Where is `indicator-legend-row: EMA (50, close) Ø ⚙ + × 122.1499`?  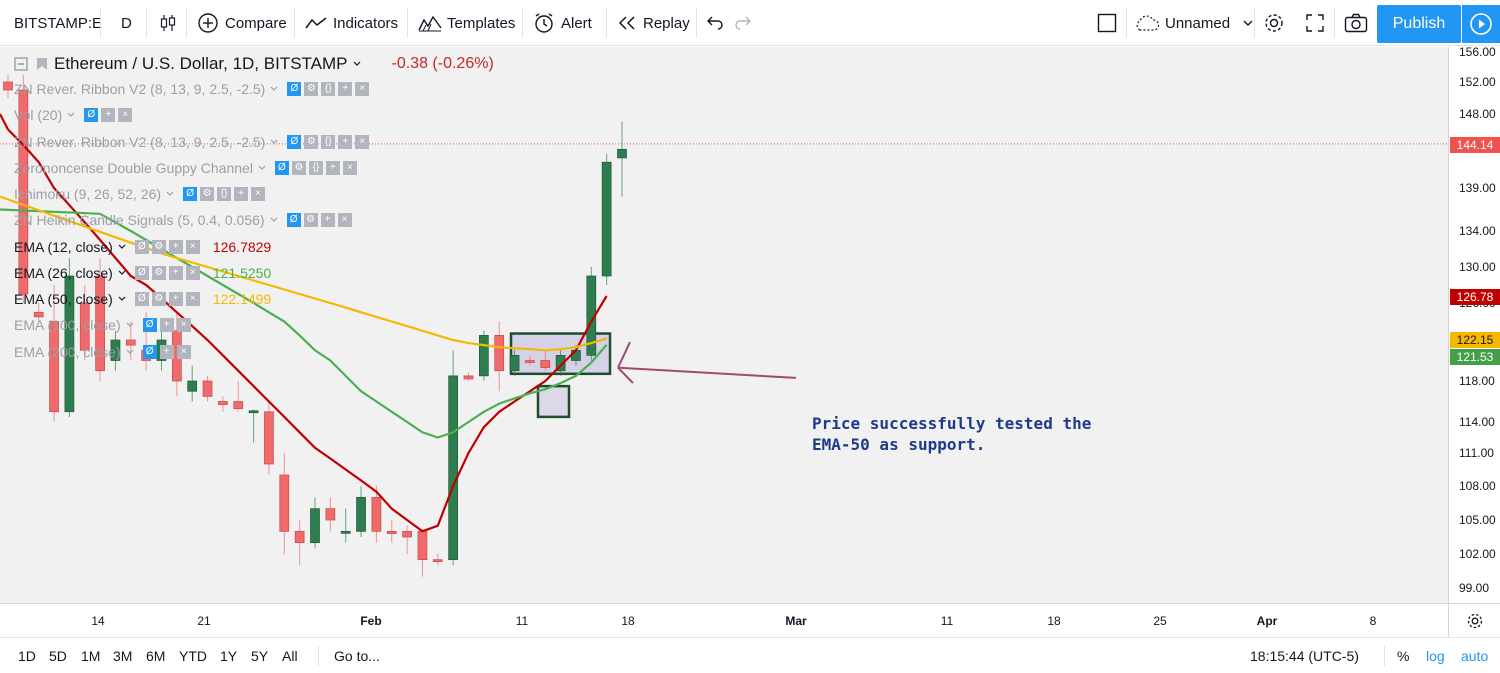 indicator-legend-row: EMA (50, close) Ø ⚙ + × 122.1499 is located at coordinates (142, 299).